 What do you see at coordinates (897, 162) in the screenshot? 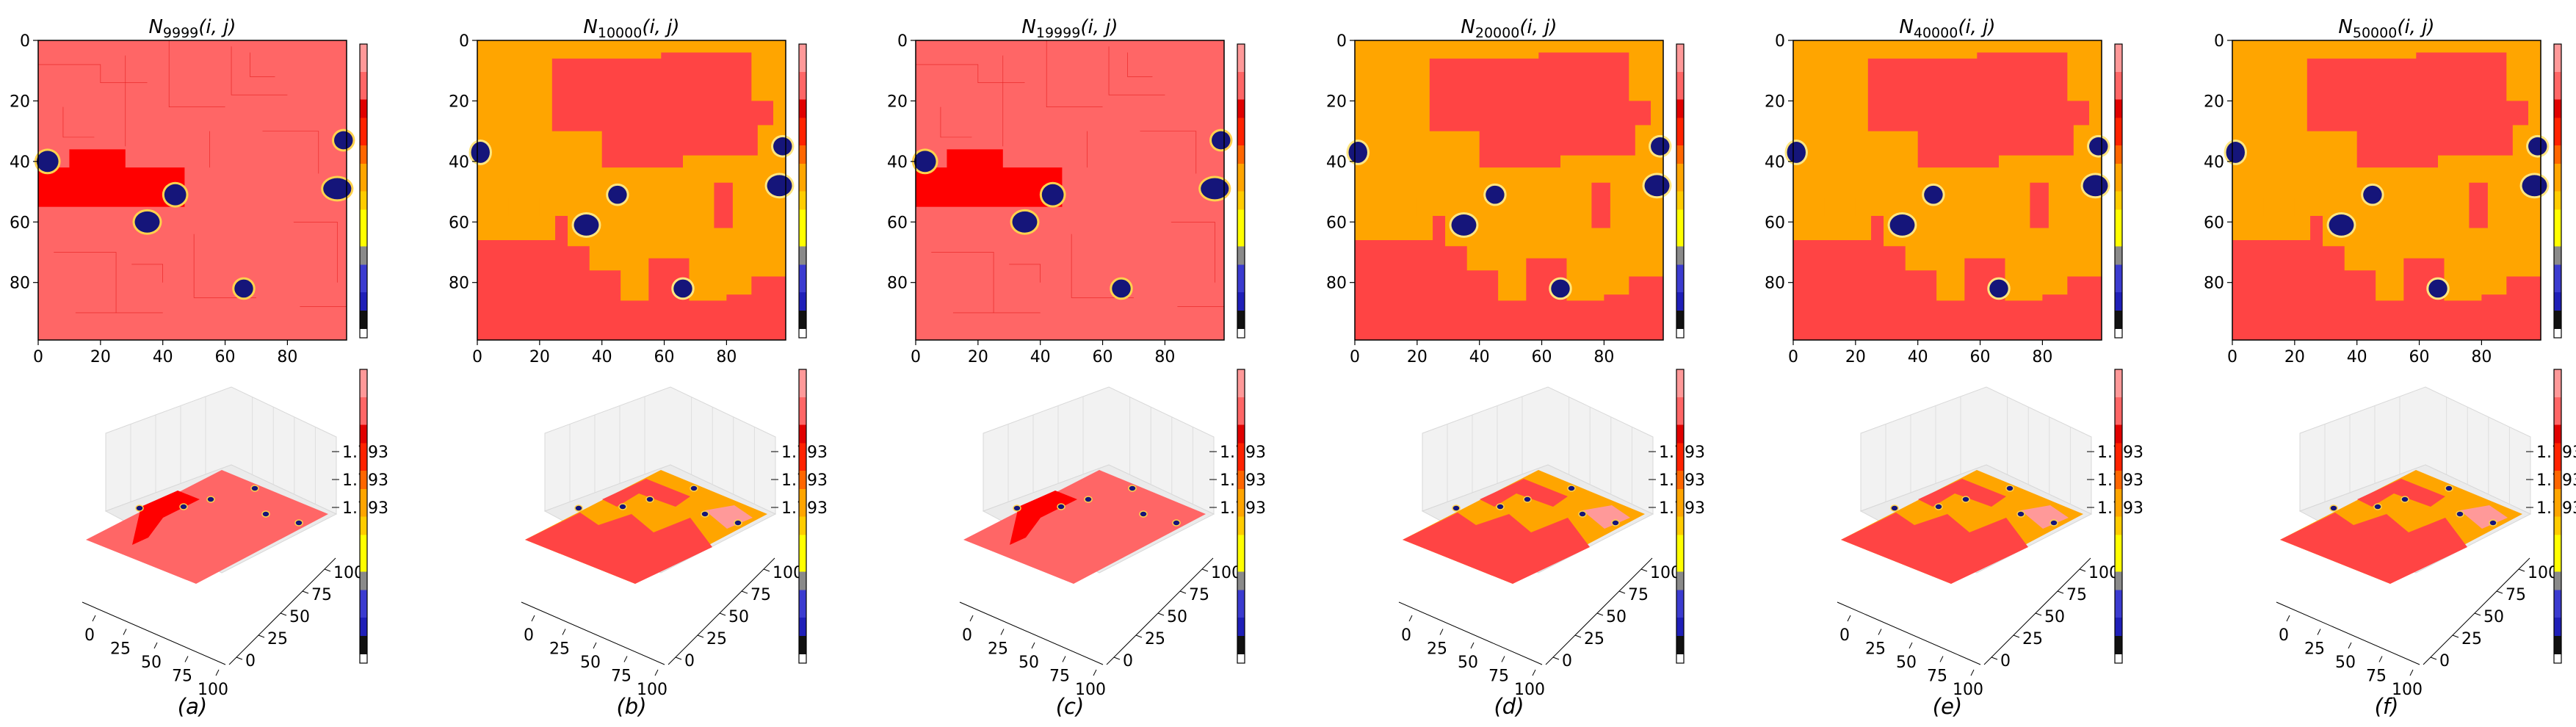
I see `y-tick-label: 40` at bounding box center [897, 162].